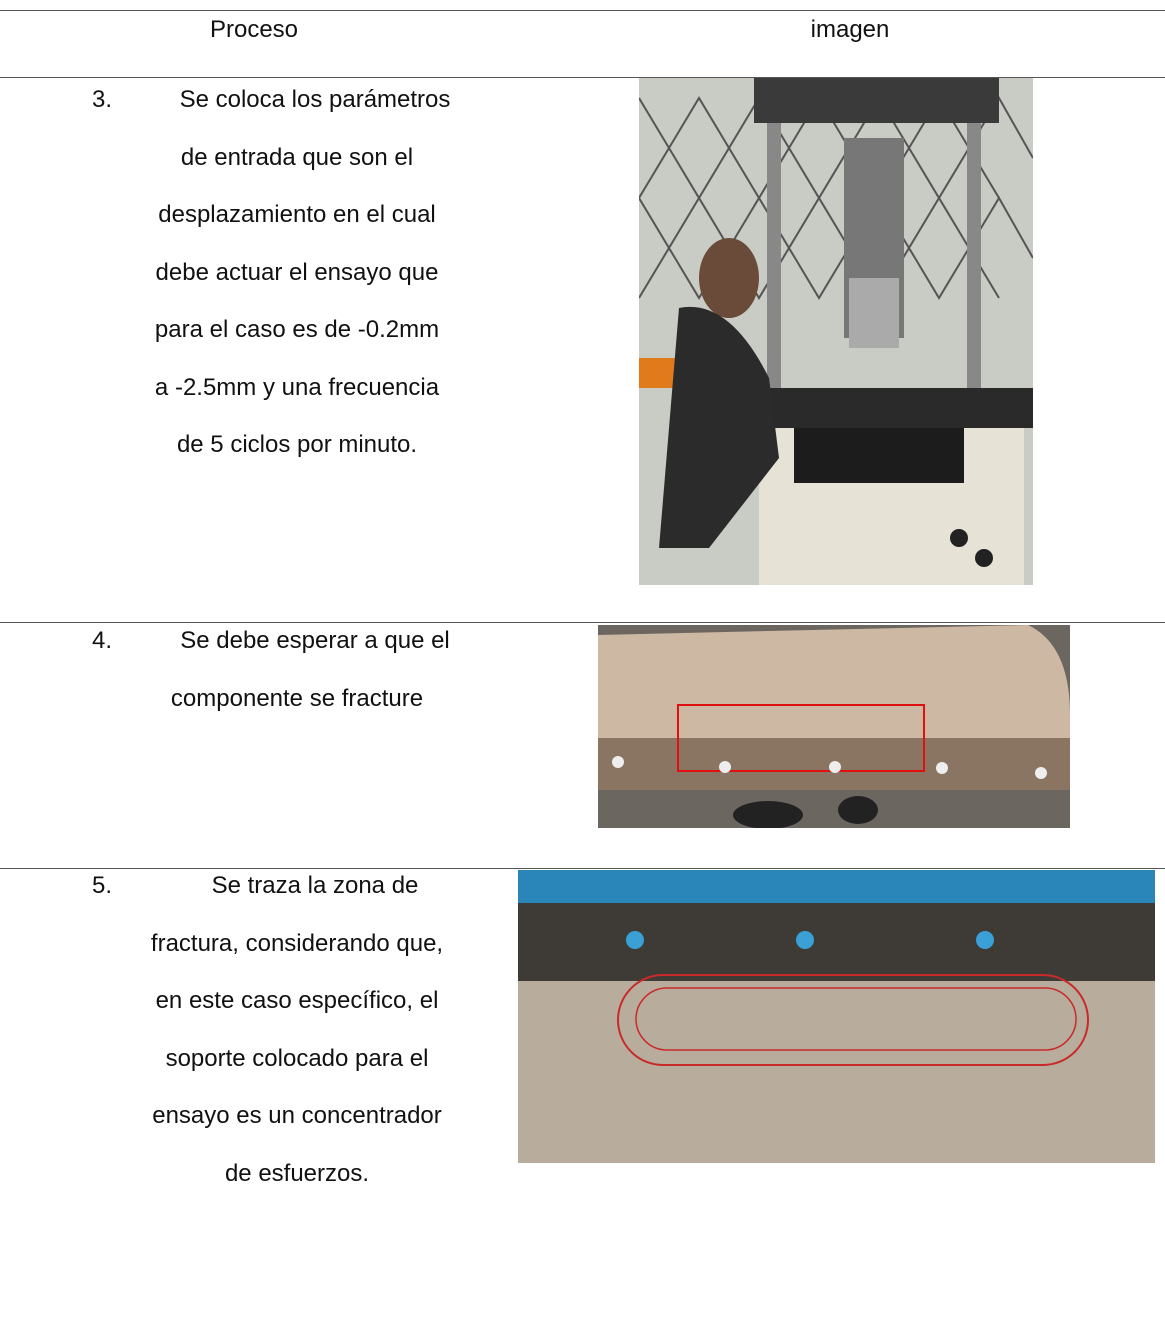 The height and width of the screenshot is (1335, 1165). What do you see at coordinates (834, 726) in the screenshot?
I see `photo-component` at bounding box center [834, 726].